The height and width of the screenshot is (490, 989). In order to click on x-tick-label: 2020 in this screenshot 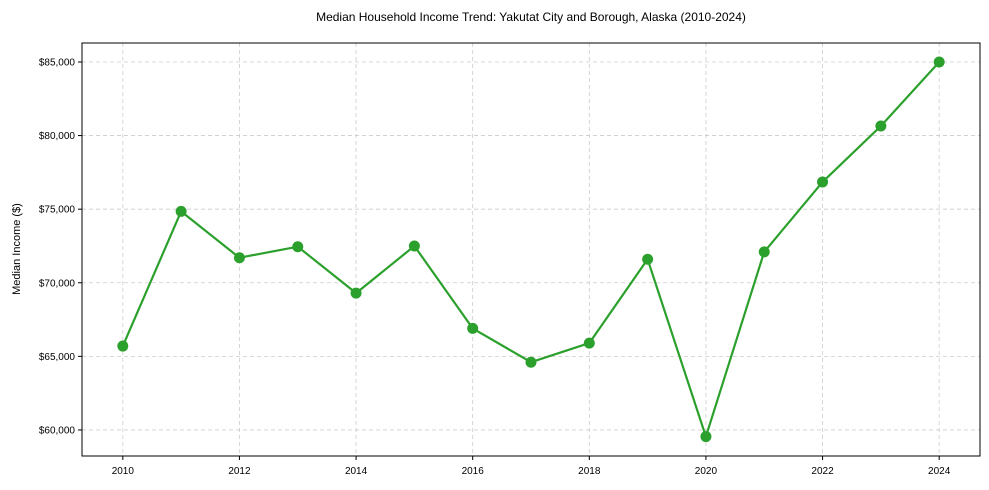, I will do `click(706, 471)`.